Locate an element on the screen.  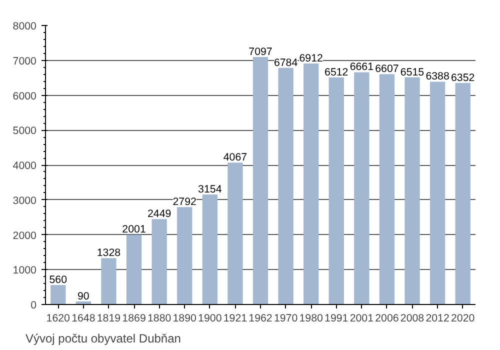
data-label: 6515 is located at coordinates (412, 72).